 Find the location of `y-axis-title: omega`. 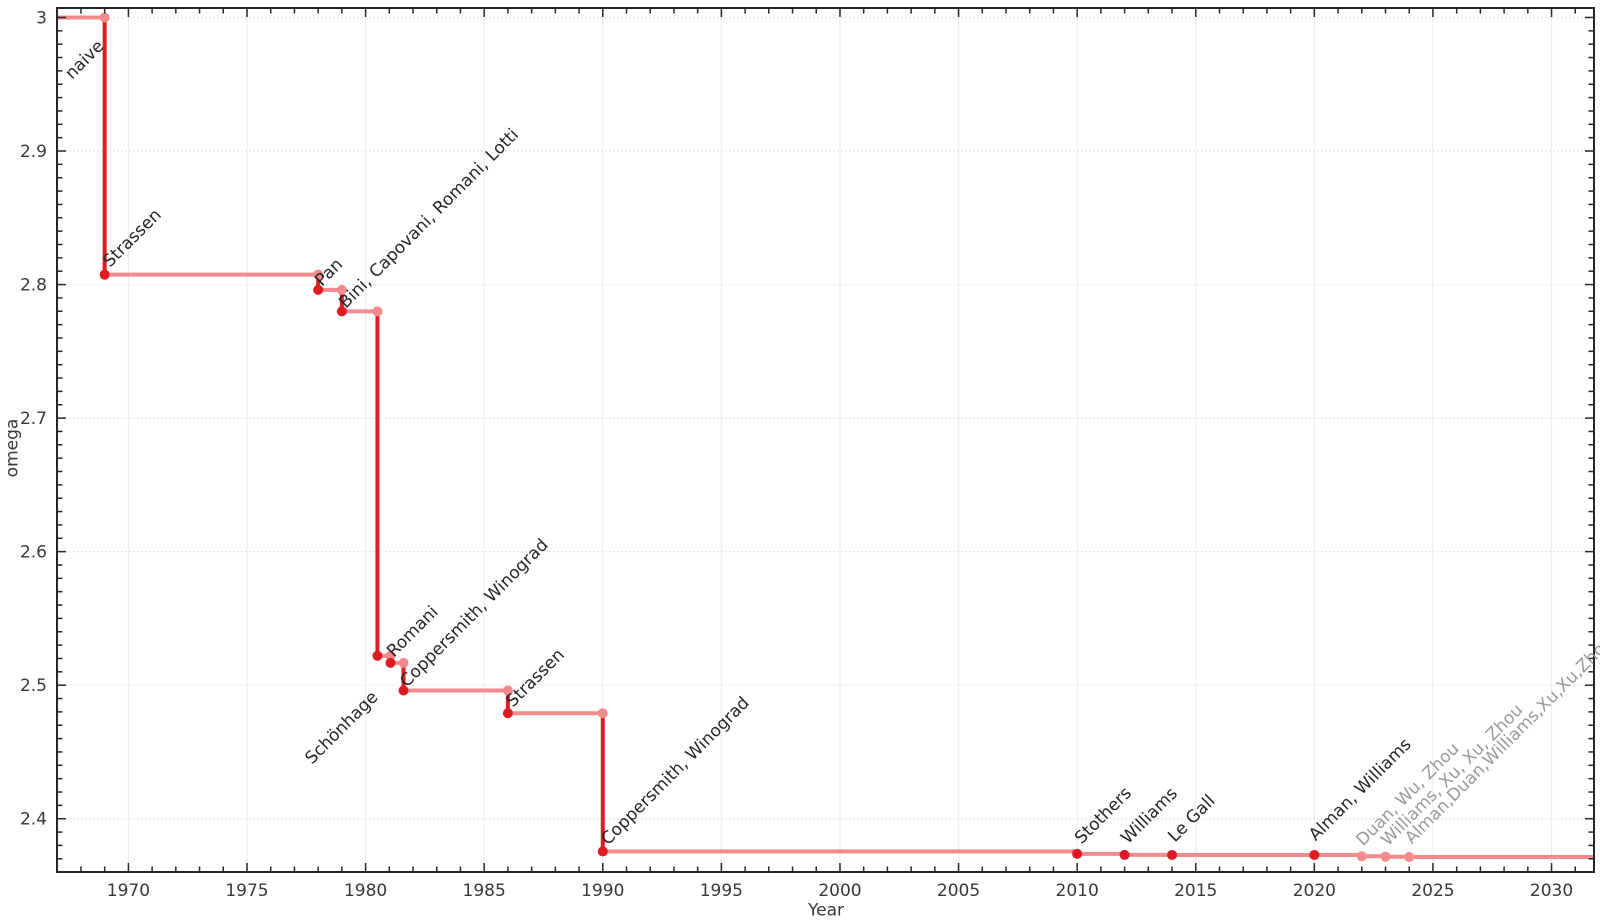

y-axis-title: omega is located at coordinates (12, 448).